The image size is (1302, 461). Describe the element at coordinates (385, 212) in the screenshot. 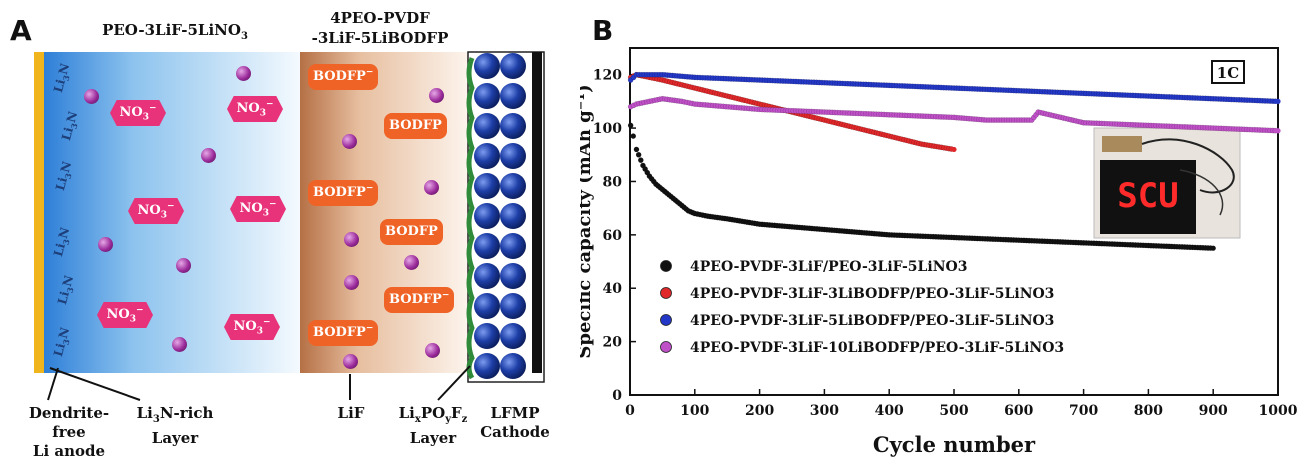

I see `bodfp-electrolyte-region` at that location.